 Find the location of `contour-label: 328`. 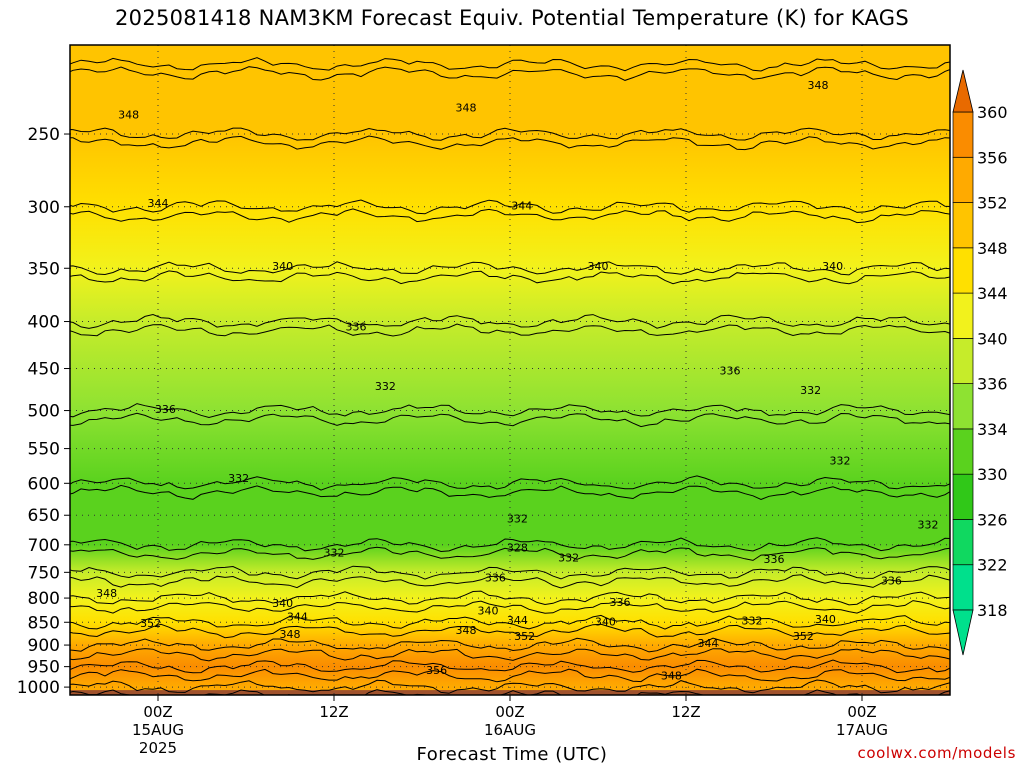

contour-label: 328 is located at coordinates (517, 548).